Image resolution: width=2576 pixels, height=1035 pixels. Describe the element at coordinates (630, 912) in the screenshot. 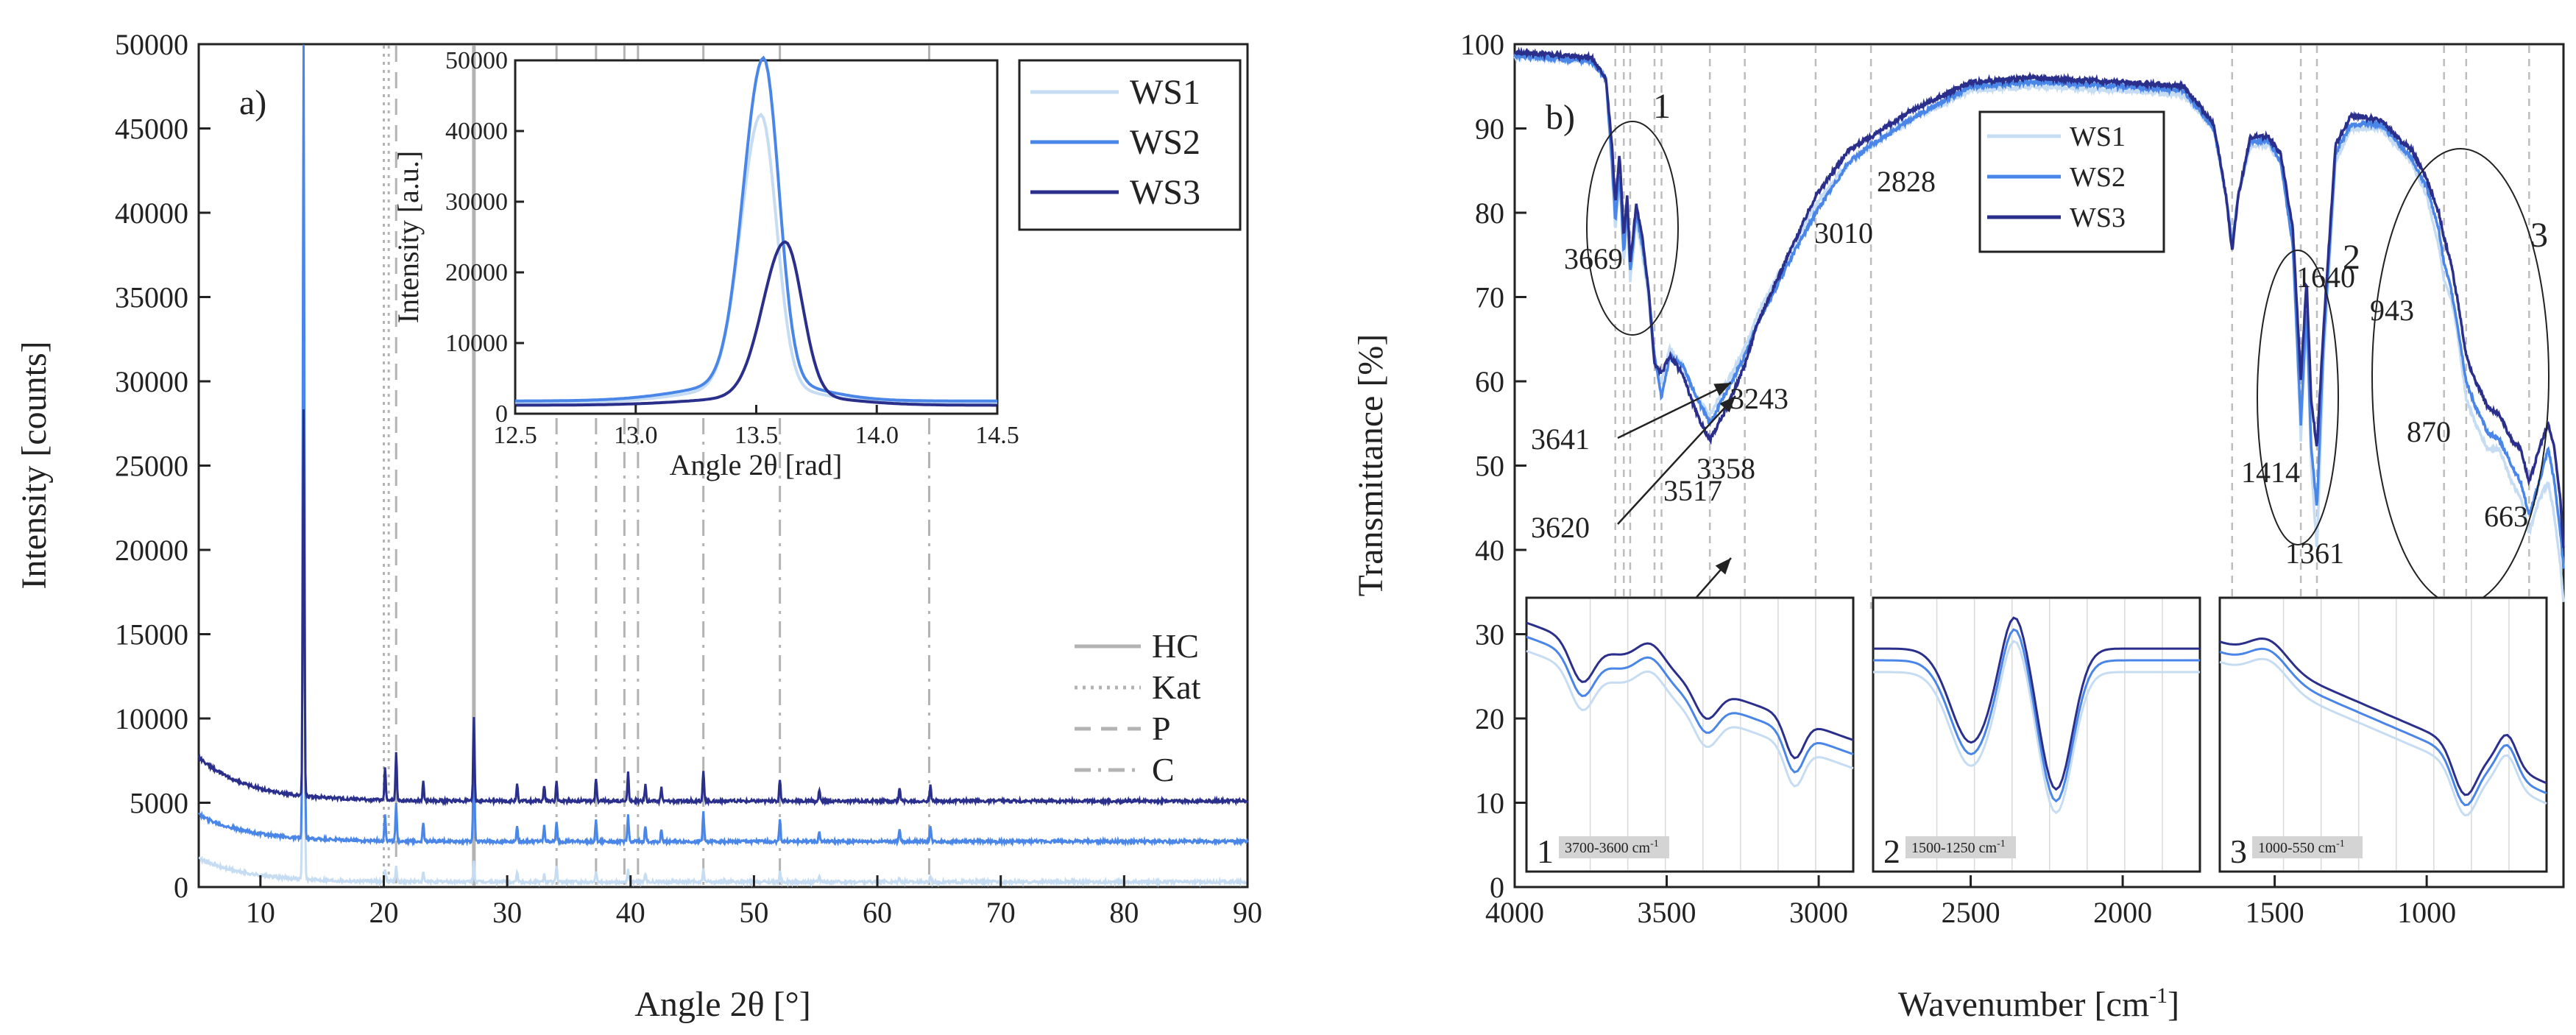

I see `xrd-x-tick-label: 40` at that location.